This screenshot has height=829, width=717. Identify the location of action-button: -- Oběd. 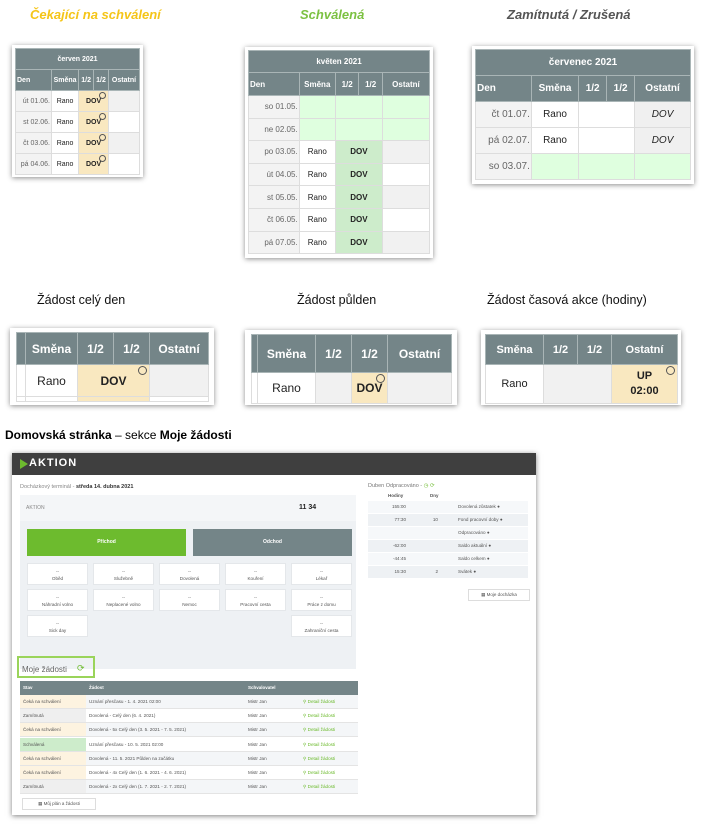
(57, 574).